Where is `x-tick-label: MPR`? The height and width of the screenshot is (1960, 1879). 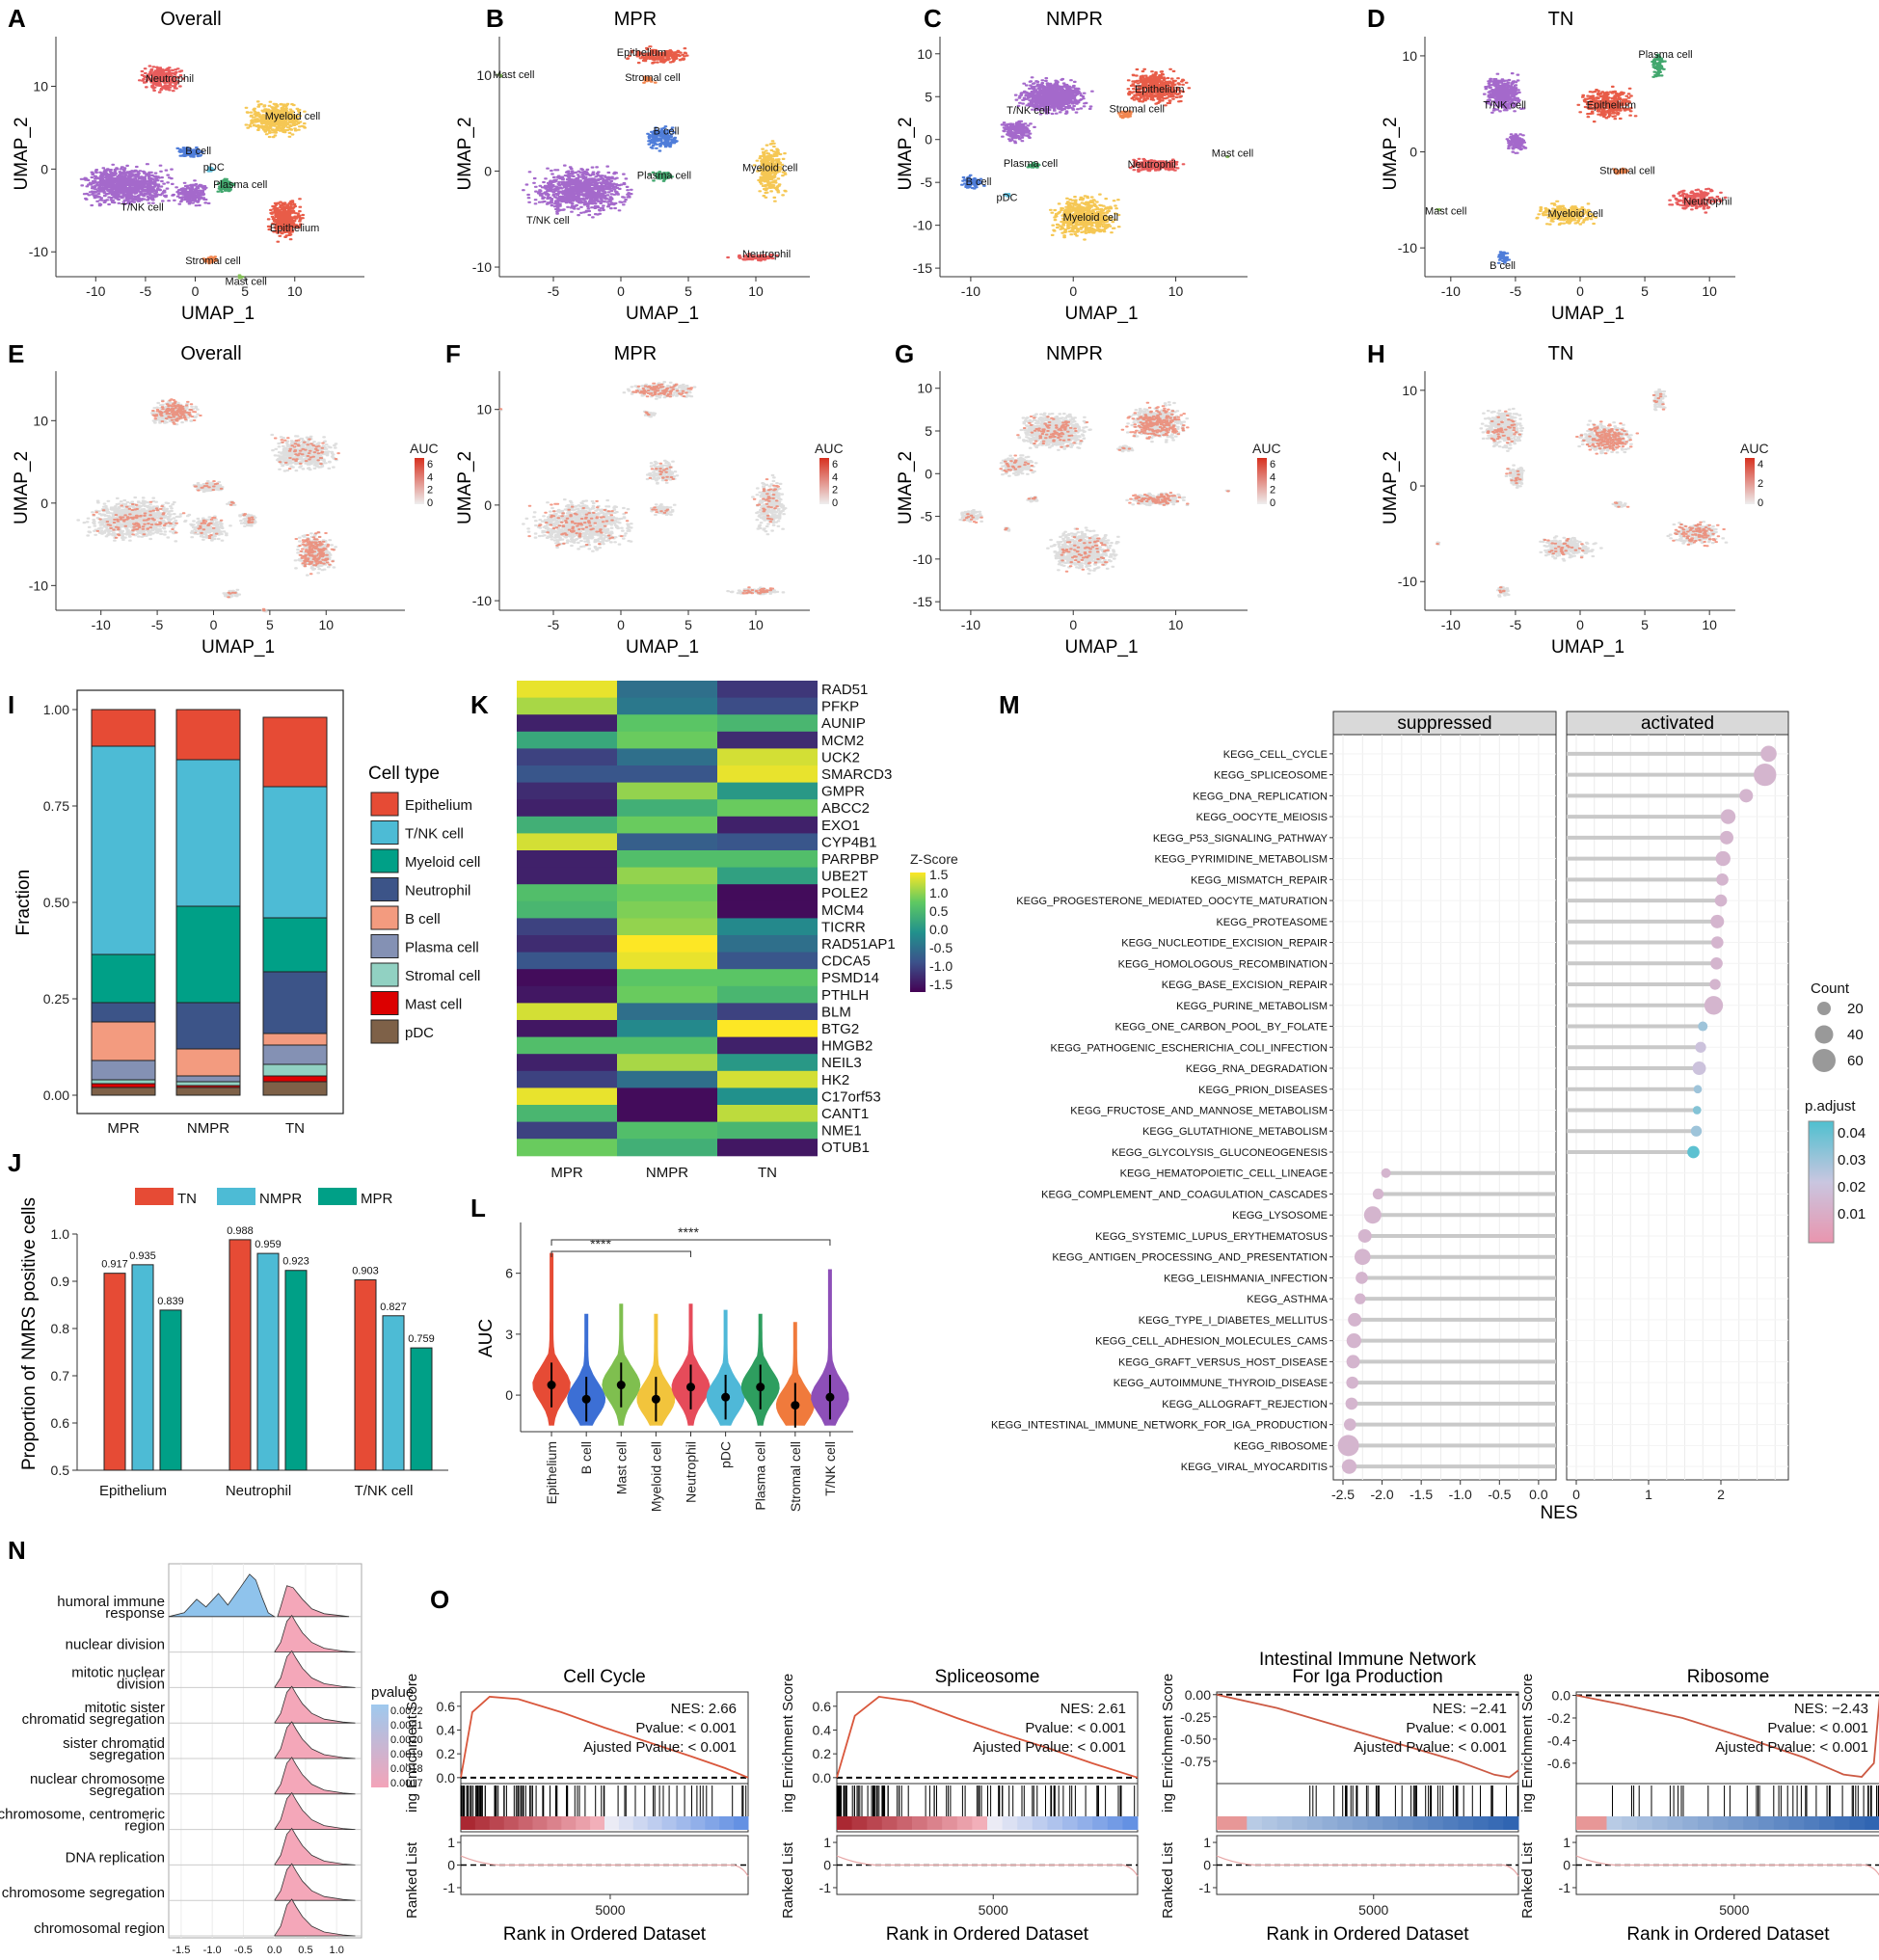
x-tick-label: MPR is located at coordinates (123, 1128).